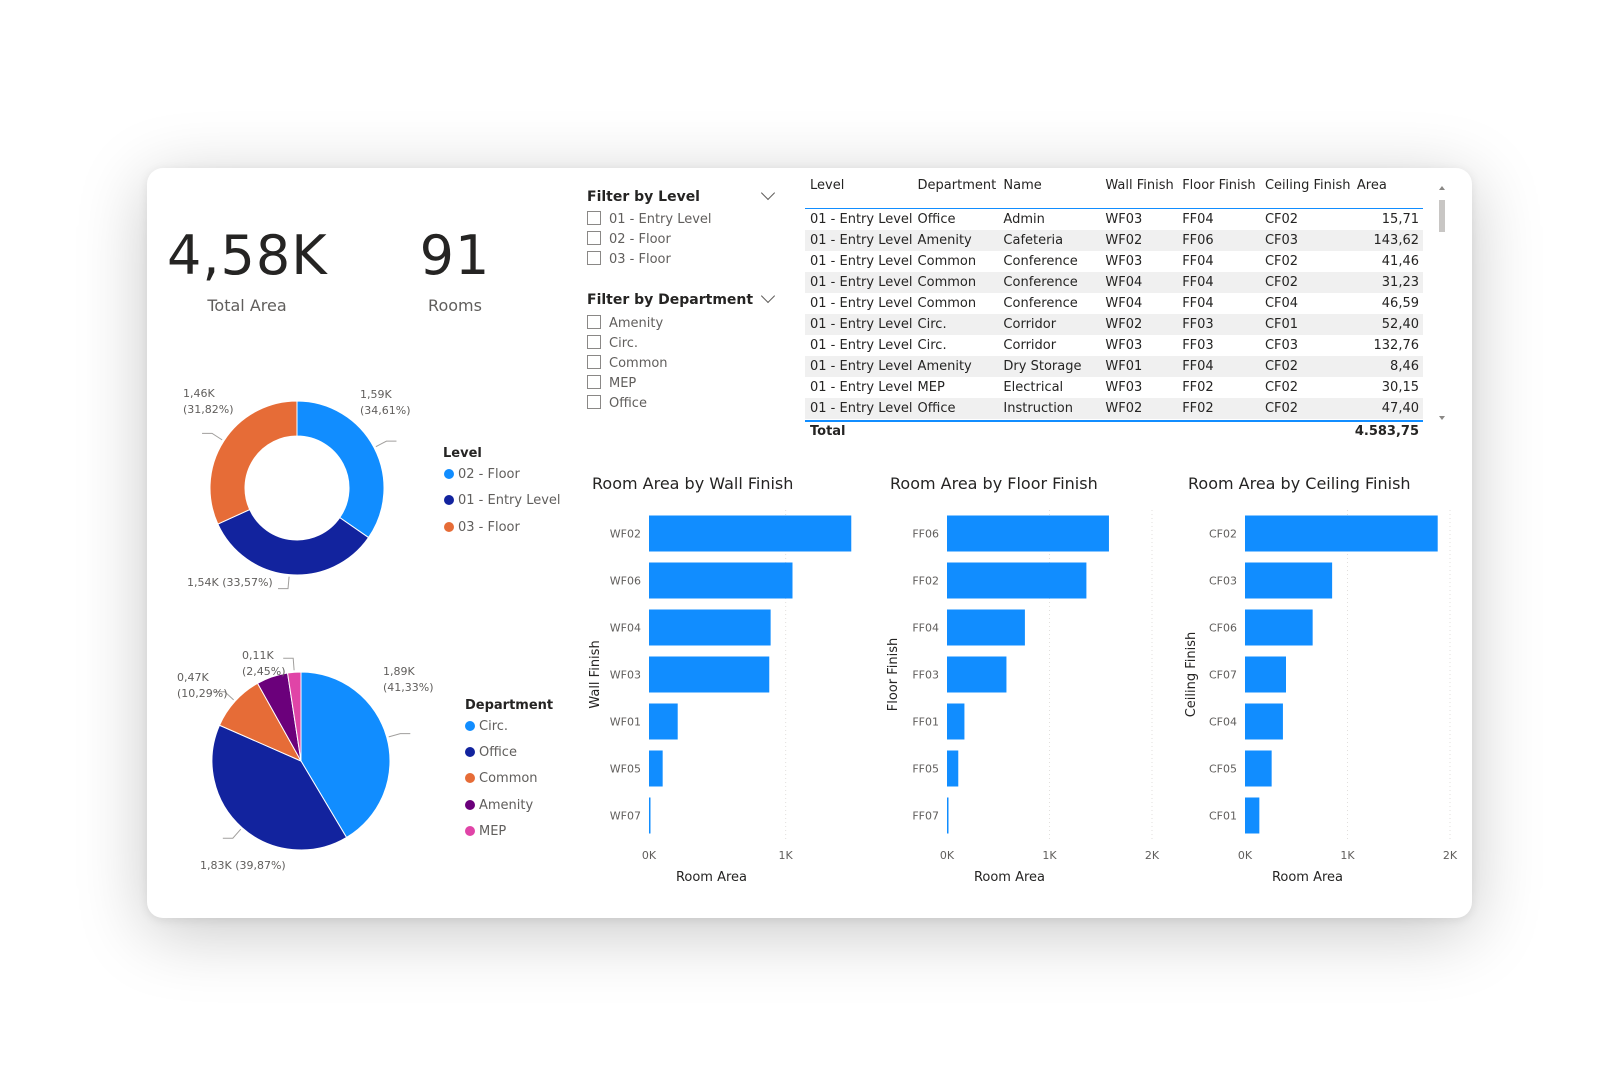 This screenshot has height=1080, width=1615. What do you see at coordinates (1223, 534) in the screenshot?
I see `y-tick-label: CF02` at bounding box center [1223, 534].